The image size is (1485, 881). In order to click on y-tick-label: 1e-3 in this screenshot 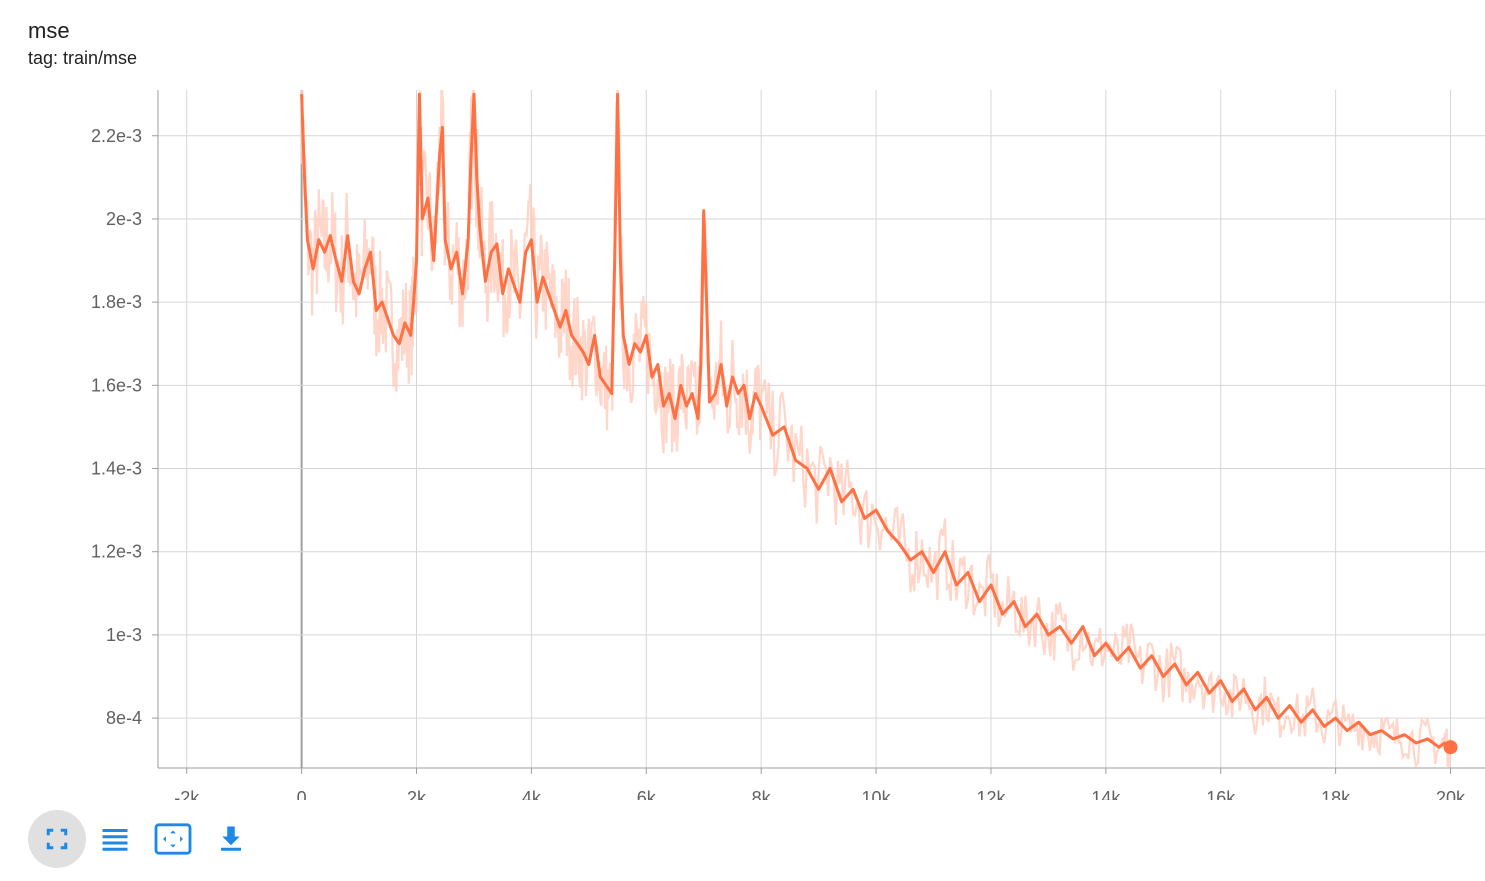, I will do `click(124, 635)`.